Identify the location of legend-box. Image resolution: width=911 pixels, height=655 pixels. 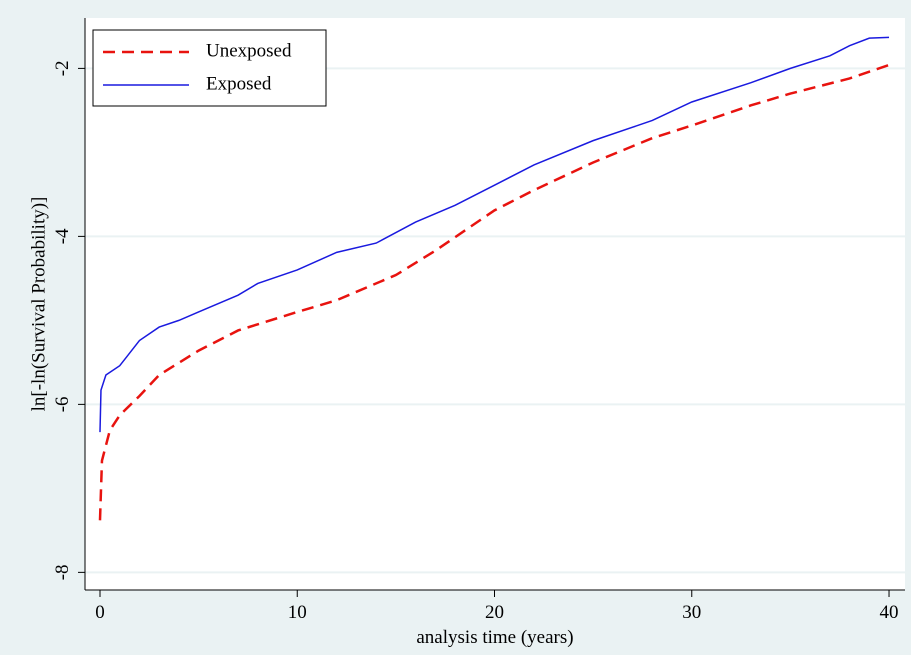
(209, 68).